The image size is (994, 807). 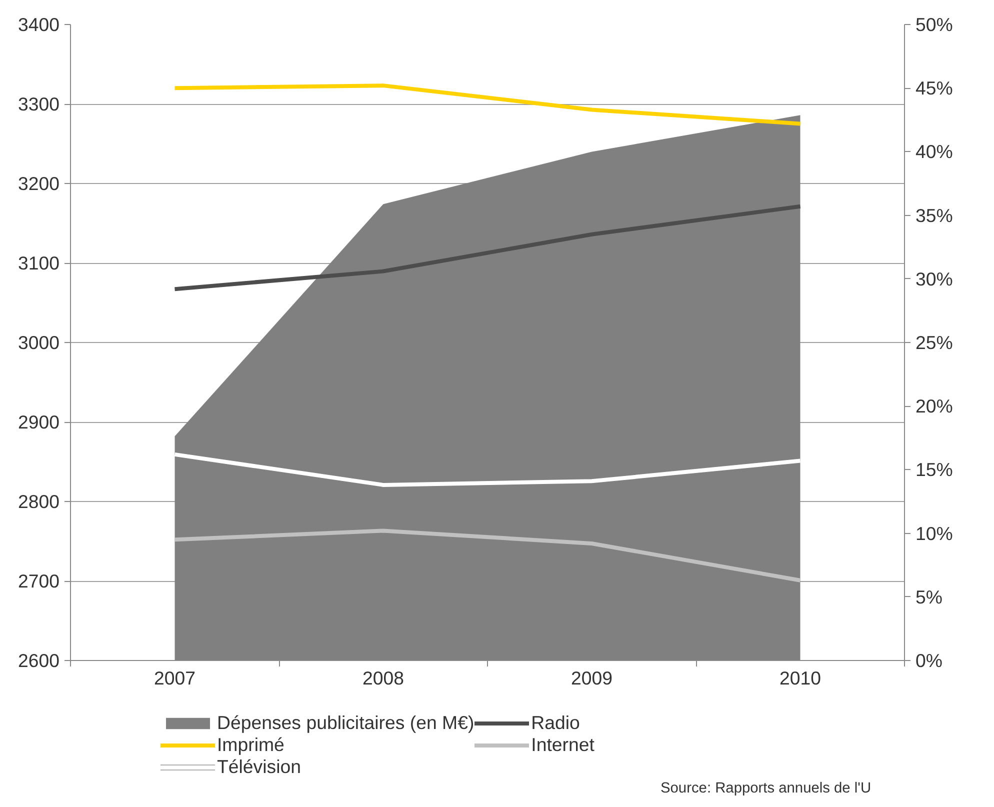 I want to click on y2-tick-label: 0%, so click(x=929, y=660).